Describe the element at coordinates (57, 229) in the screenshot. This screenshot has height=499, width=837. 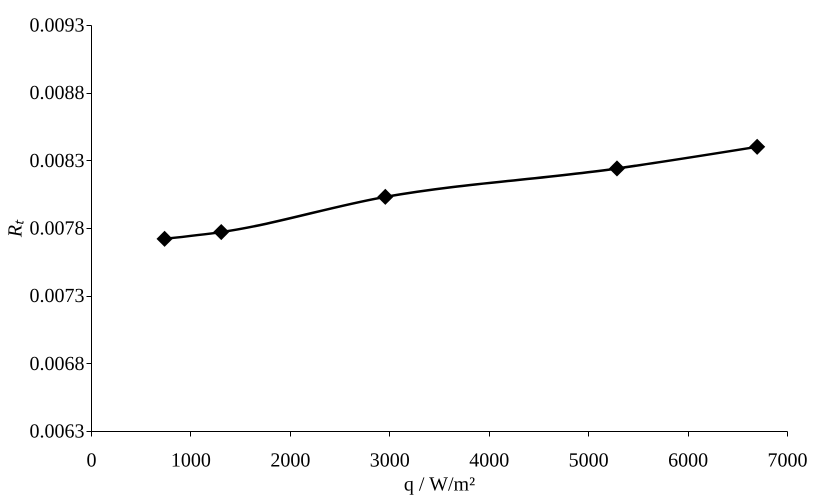
I see `y-tick-label: 0.0078` at that location.